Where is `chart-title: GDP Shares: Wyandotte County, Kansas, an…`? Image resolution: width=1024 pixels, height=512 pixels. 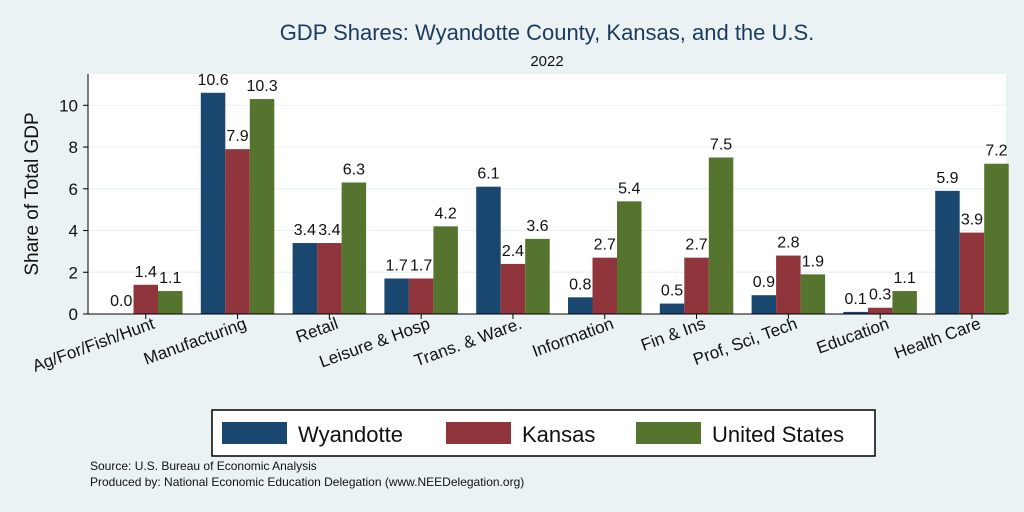 chart-title: GDP Shares: Wyandotte County, Kansas, an… is located at coordinates (547, 32).